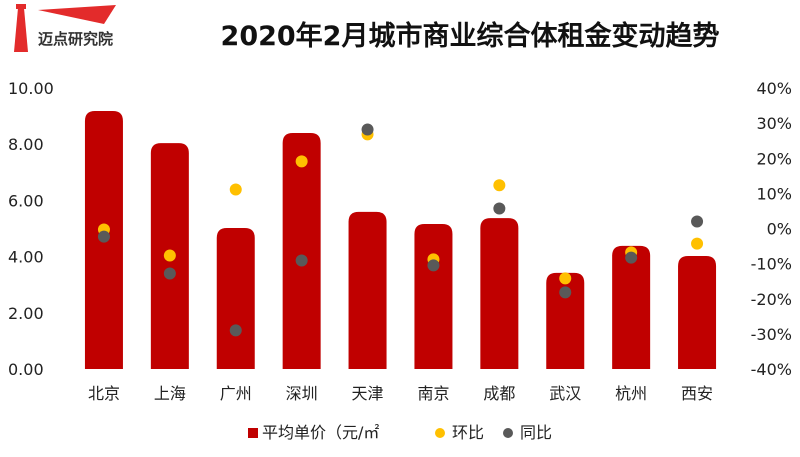  Describe the element at coordinates (771, 334) in the screenshot. I see `y2-tick-label: -30%` at that location.